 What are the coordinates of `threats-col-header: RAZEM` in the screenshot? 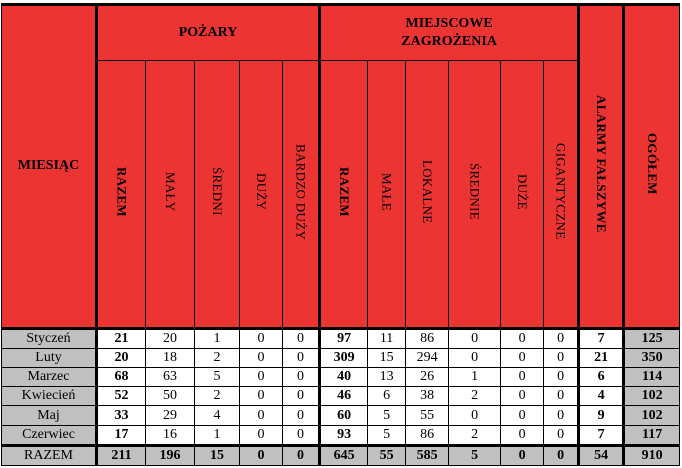 It's located at (344, 194).